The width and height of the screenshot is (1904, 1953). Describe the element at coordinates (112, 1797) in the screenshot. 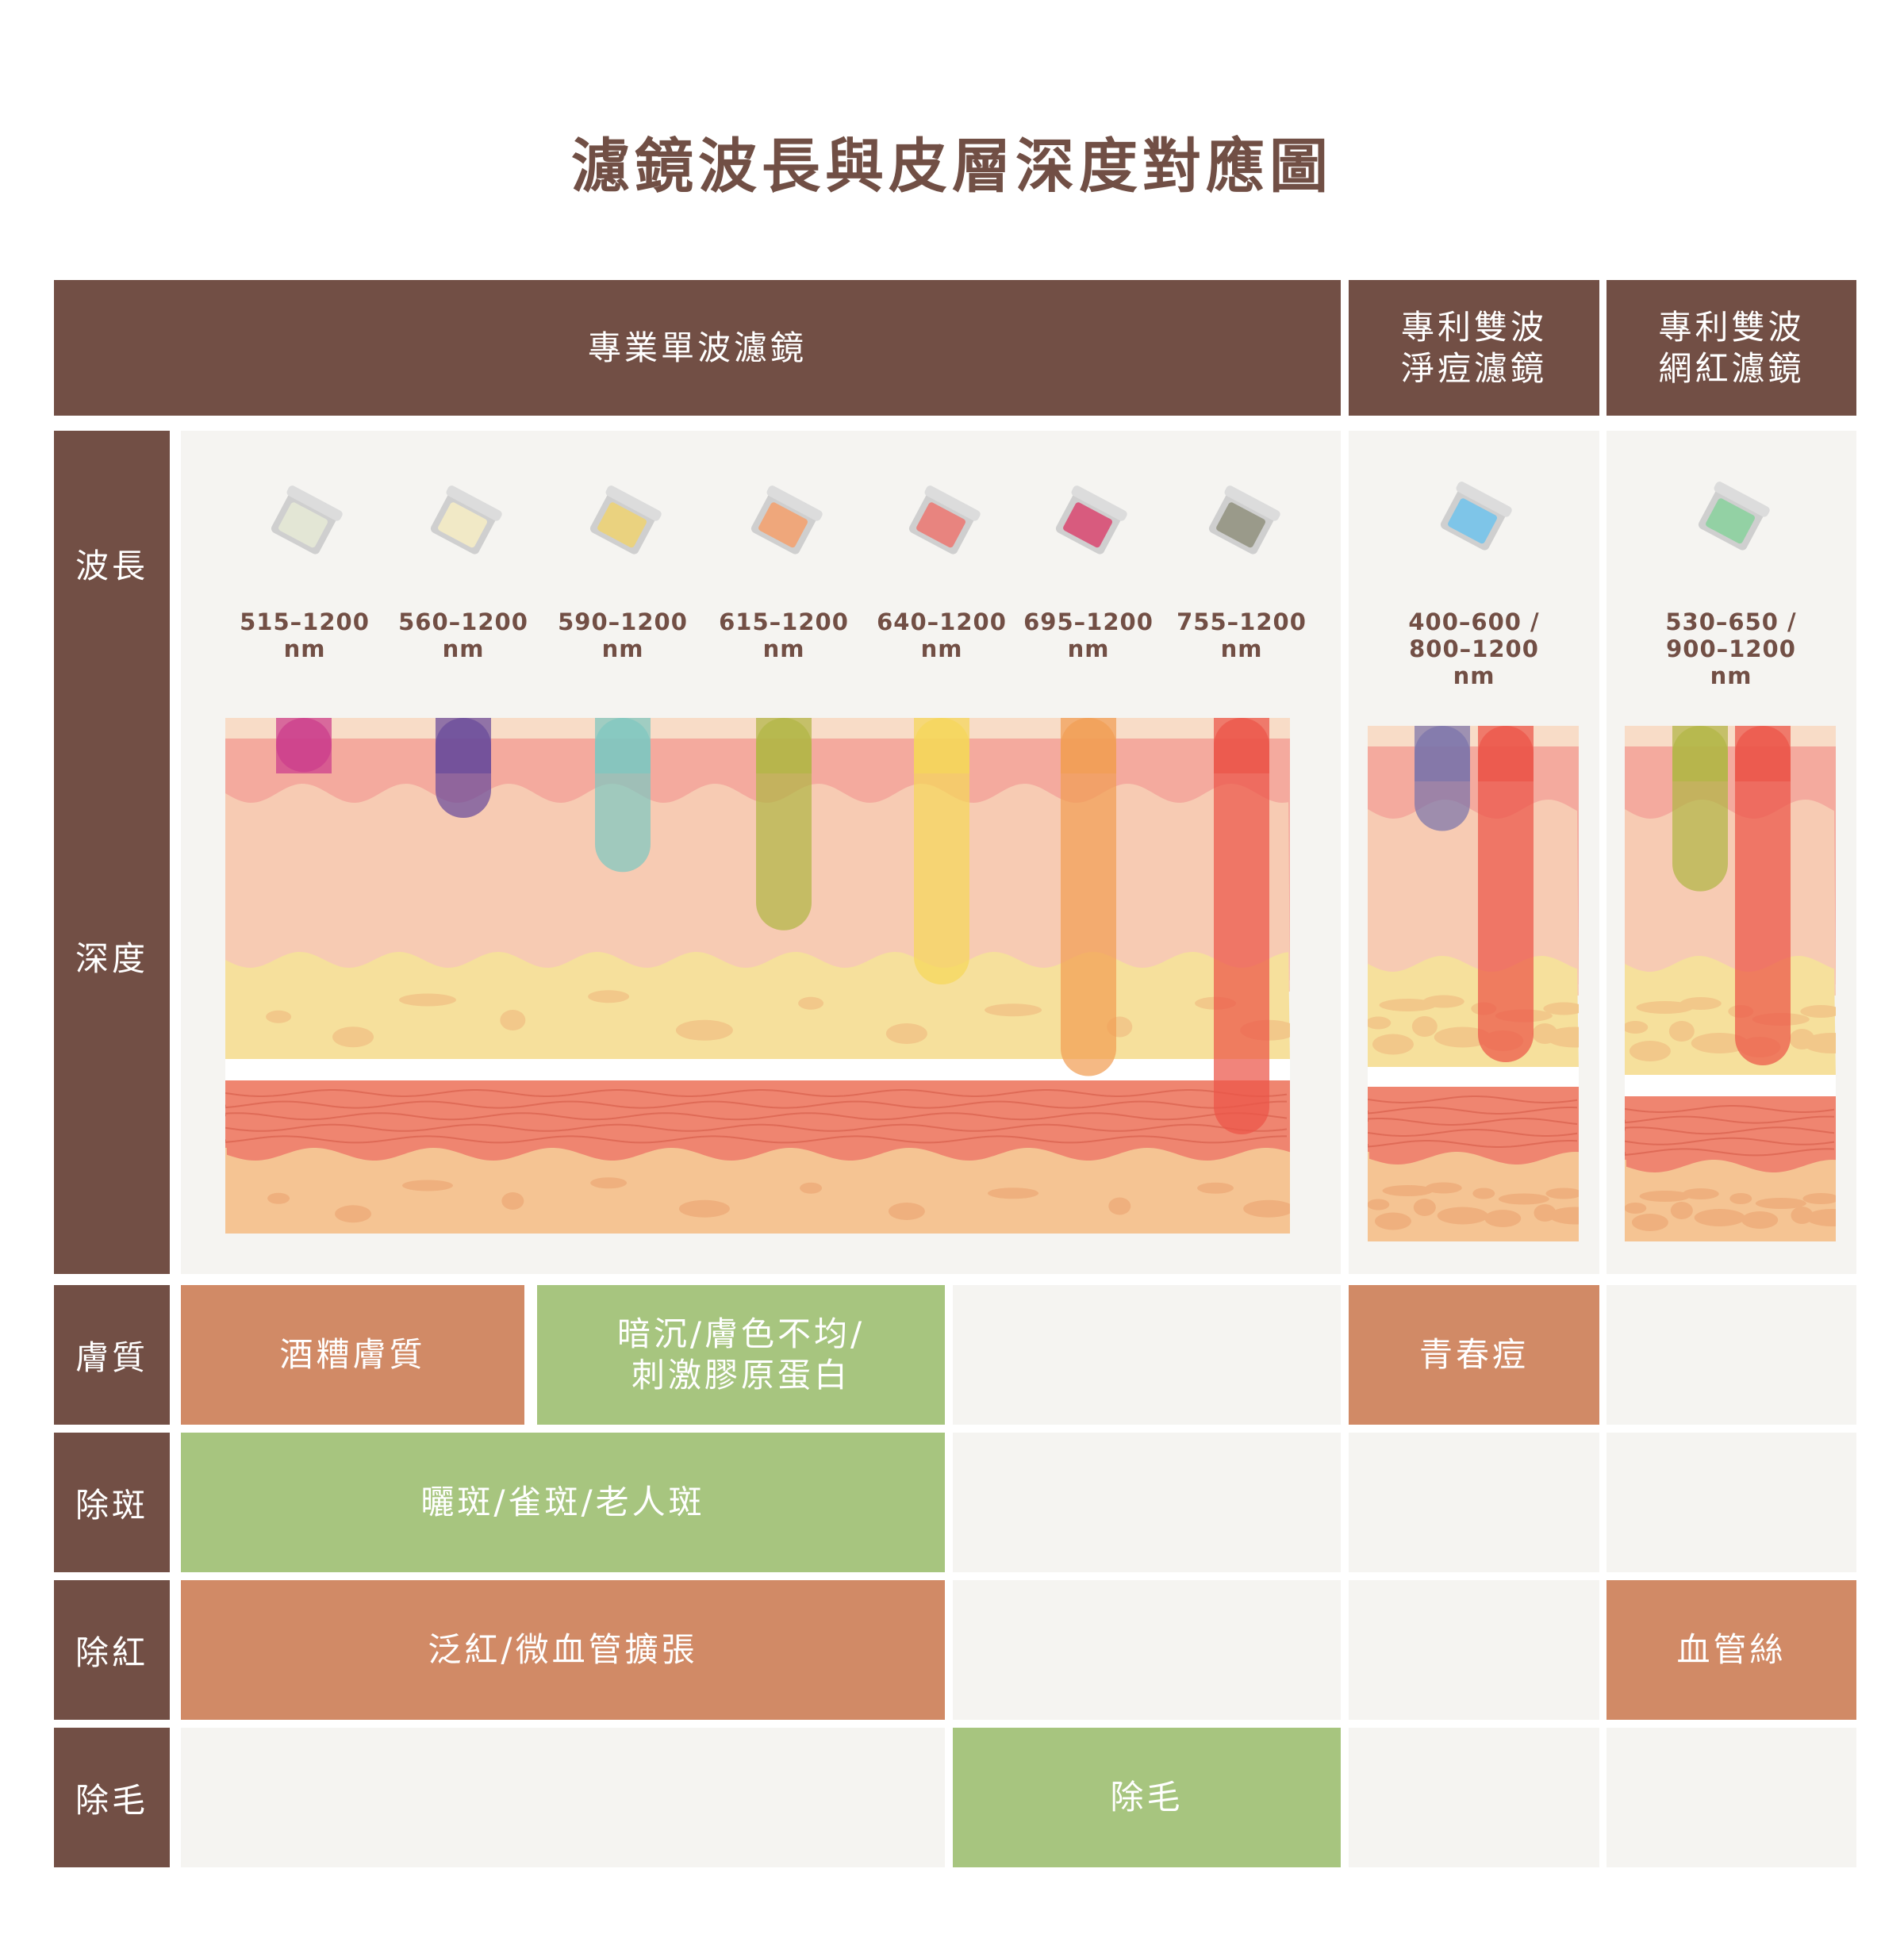

I see `row-label-hair: 除毛` at that location.